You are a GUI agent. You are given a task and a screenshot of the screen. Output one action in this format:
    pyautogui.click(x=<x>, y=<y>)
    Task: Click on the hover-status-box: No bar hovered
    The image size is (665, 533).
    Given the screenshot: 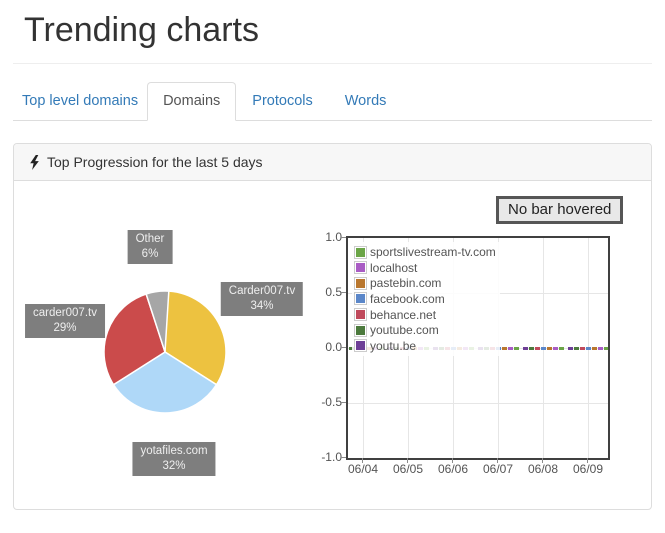 What is the action you would take?
    pyautogui.click(x=560, y=210)
    